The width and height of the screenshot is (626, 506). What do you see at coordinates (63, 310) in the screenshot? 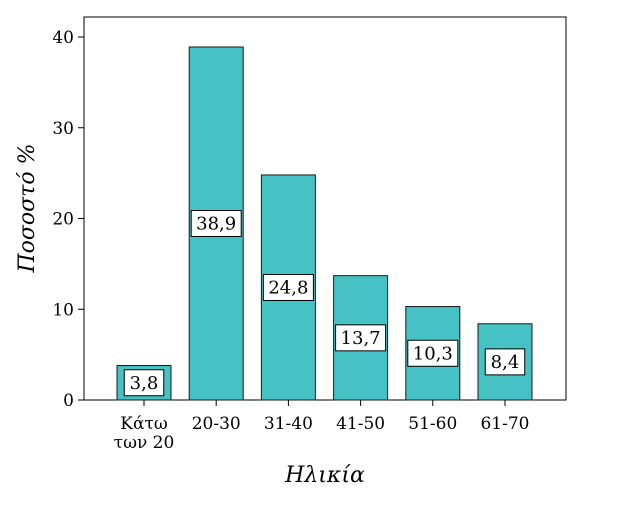
I see `y-tick-label-10: 10` at bounding box center [63, 310].